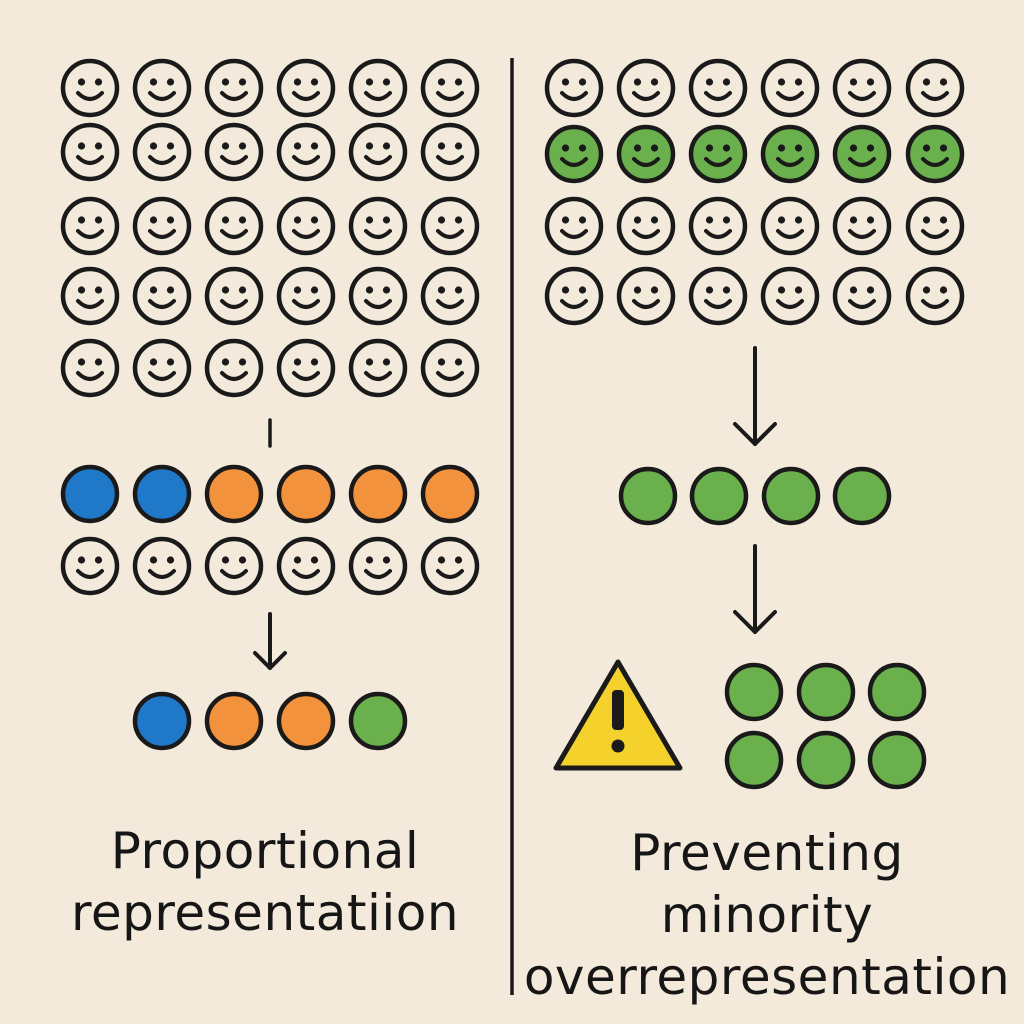 Image resolution: width=1024 pixels, height=1024 pixels. Describe the element at coordinates (265, 882) in the screenshot. I see `left-caption: Proportional representatiion` at that location.